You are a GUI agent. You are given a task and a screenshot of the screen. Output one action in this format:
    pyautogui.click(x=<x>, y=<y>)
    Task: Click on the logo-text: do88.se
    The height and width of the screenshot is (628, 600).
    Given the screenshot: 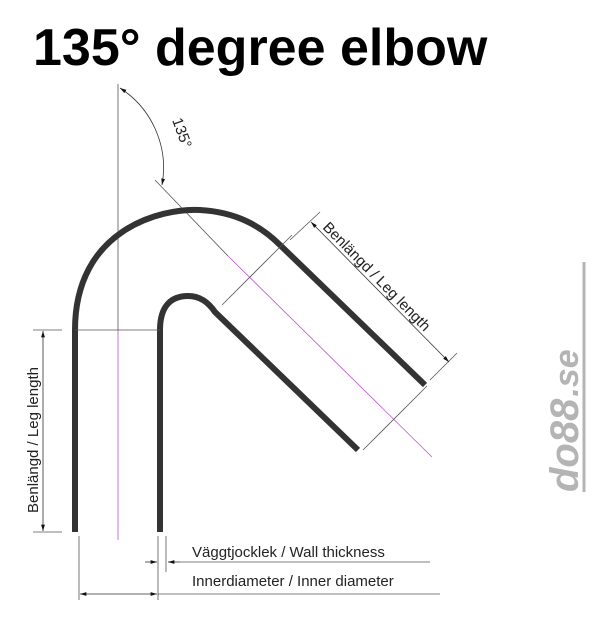 What is the action you would take?
    pyautogui.click(x=565, y=420)
    